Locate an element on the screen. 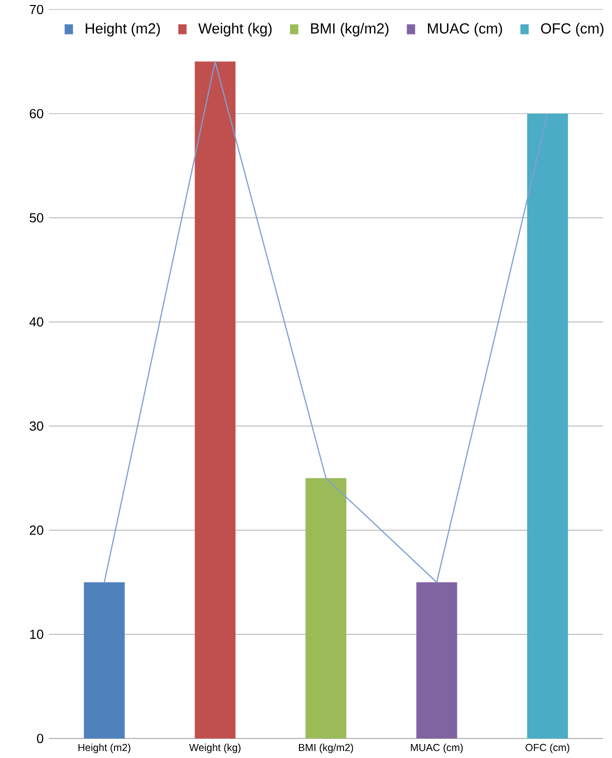 The image size is (612, 758). legend-label: BMI (kg/m2) is located at coordinates (350, 29).